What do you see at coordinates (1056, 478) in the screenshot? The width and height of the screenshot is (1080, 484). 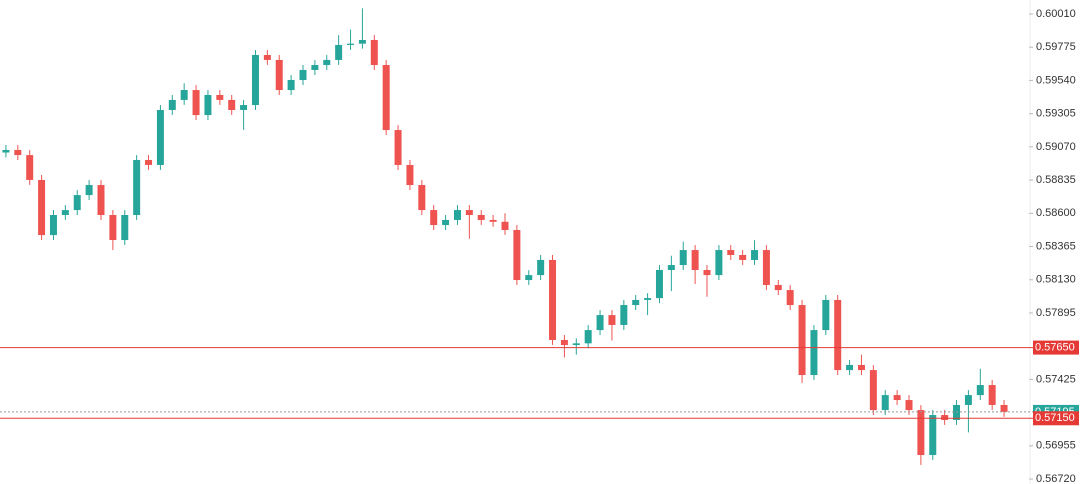 I see `y-tick-label: 0.56720` at bounding box center [1056, 478].